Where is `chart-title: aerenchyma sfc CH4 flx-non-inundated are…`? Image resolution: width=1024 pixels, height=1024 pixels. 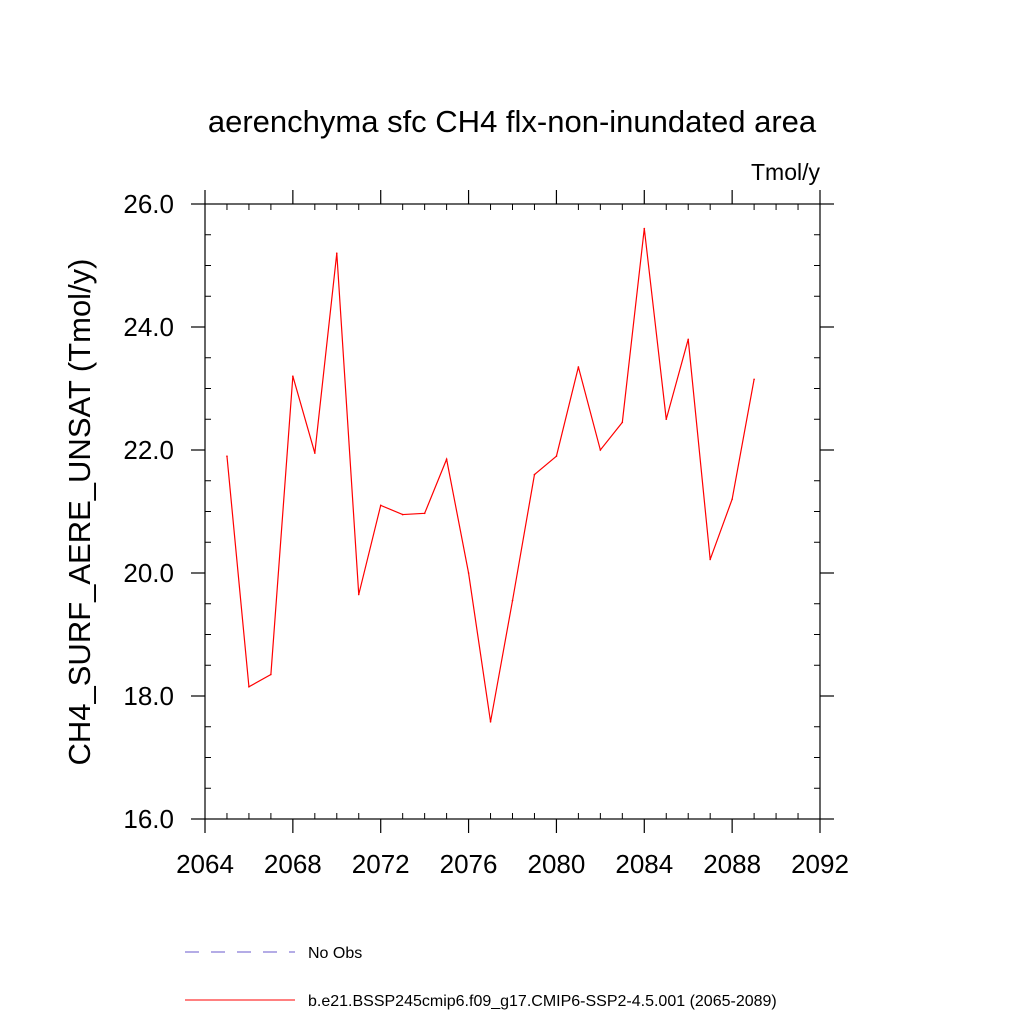
chart-title: aerenchyma sfc CH4 flx-non-inundated are… is located at coordinates (512, 121).